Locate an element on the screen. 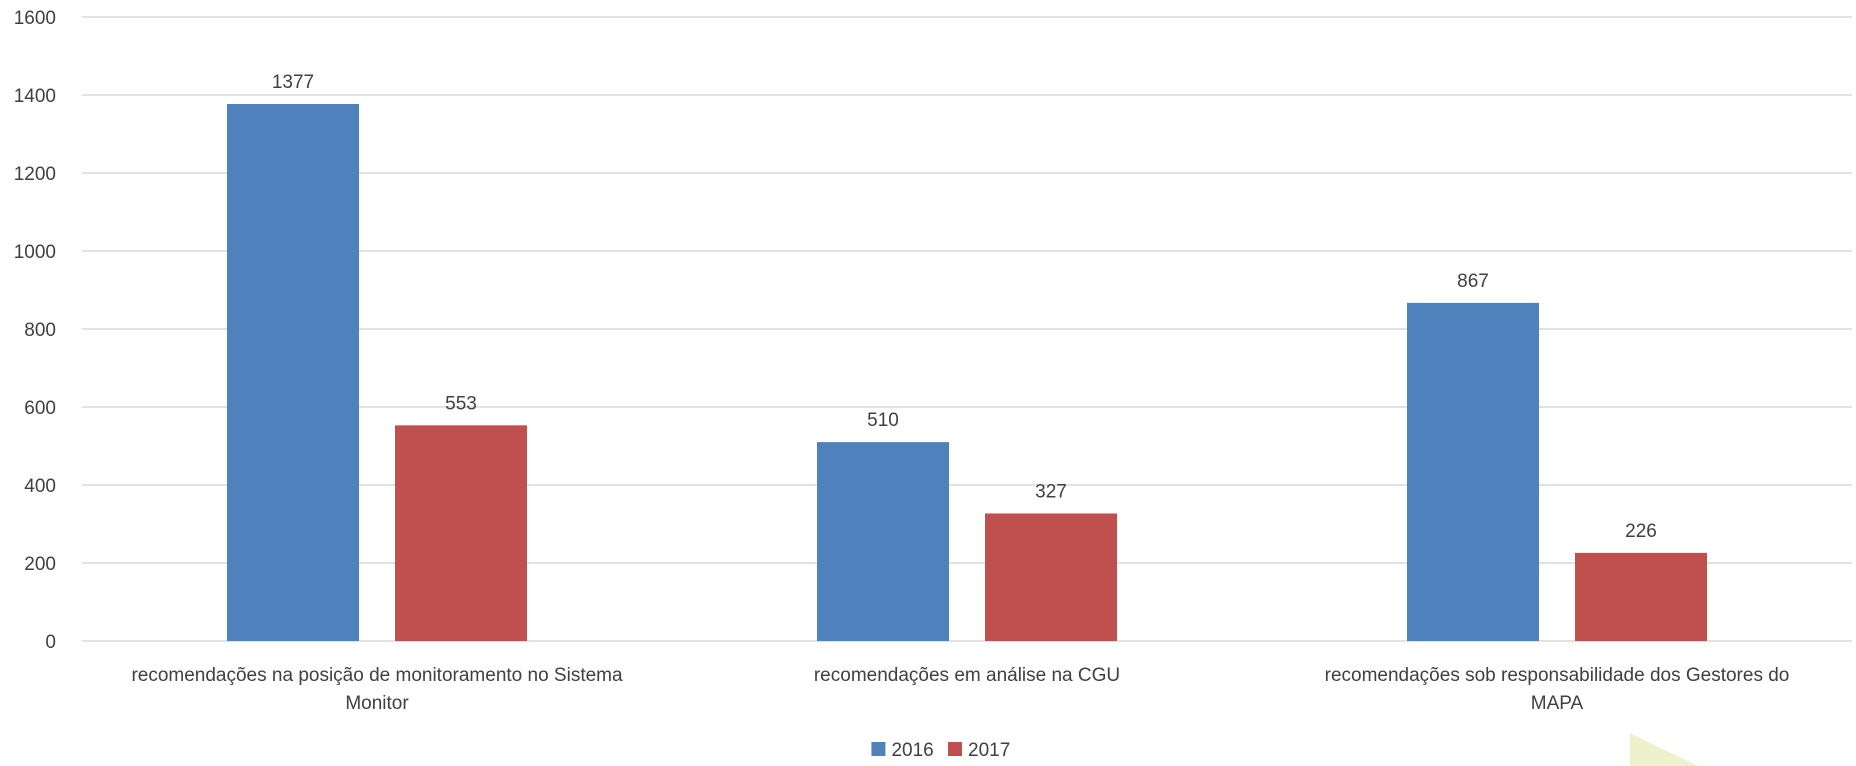  y-tick-label: 1400 is located at coordinates (35, 96).